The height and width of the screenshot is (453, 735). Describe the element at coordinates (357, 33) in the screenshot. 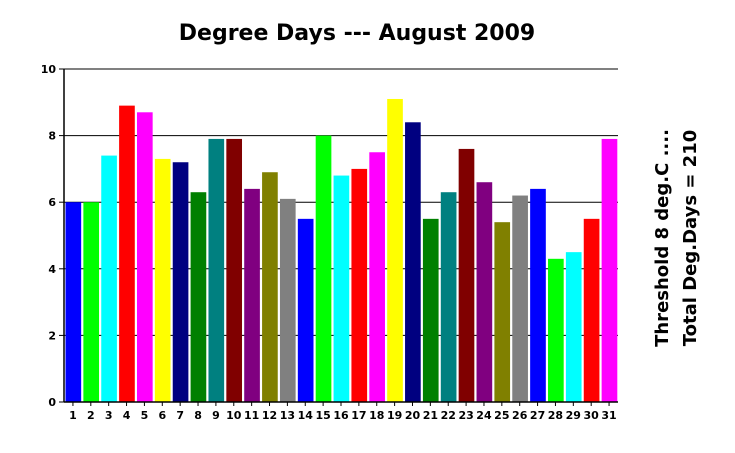

I see `chart-title: Degree Days --- August 2009` at that location.